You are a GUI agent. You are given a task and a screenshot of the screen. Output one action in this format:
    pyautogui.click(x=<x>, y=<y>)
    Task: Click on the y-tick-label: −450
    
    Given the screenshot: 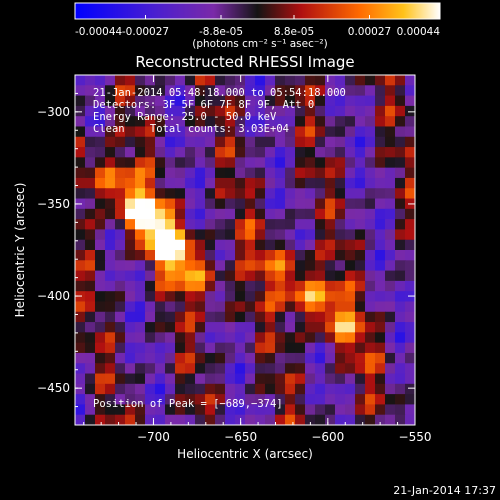 What is the action you would take?
    pyautogui.click(x=53, y=388)
    